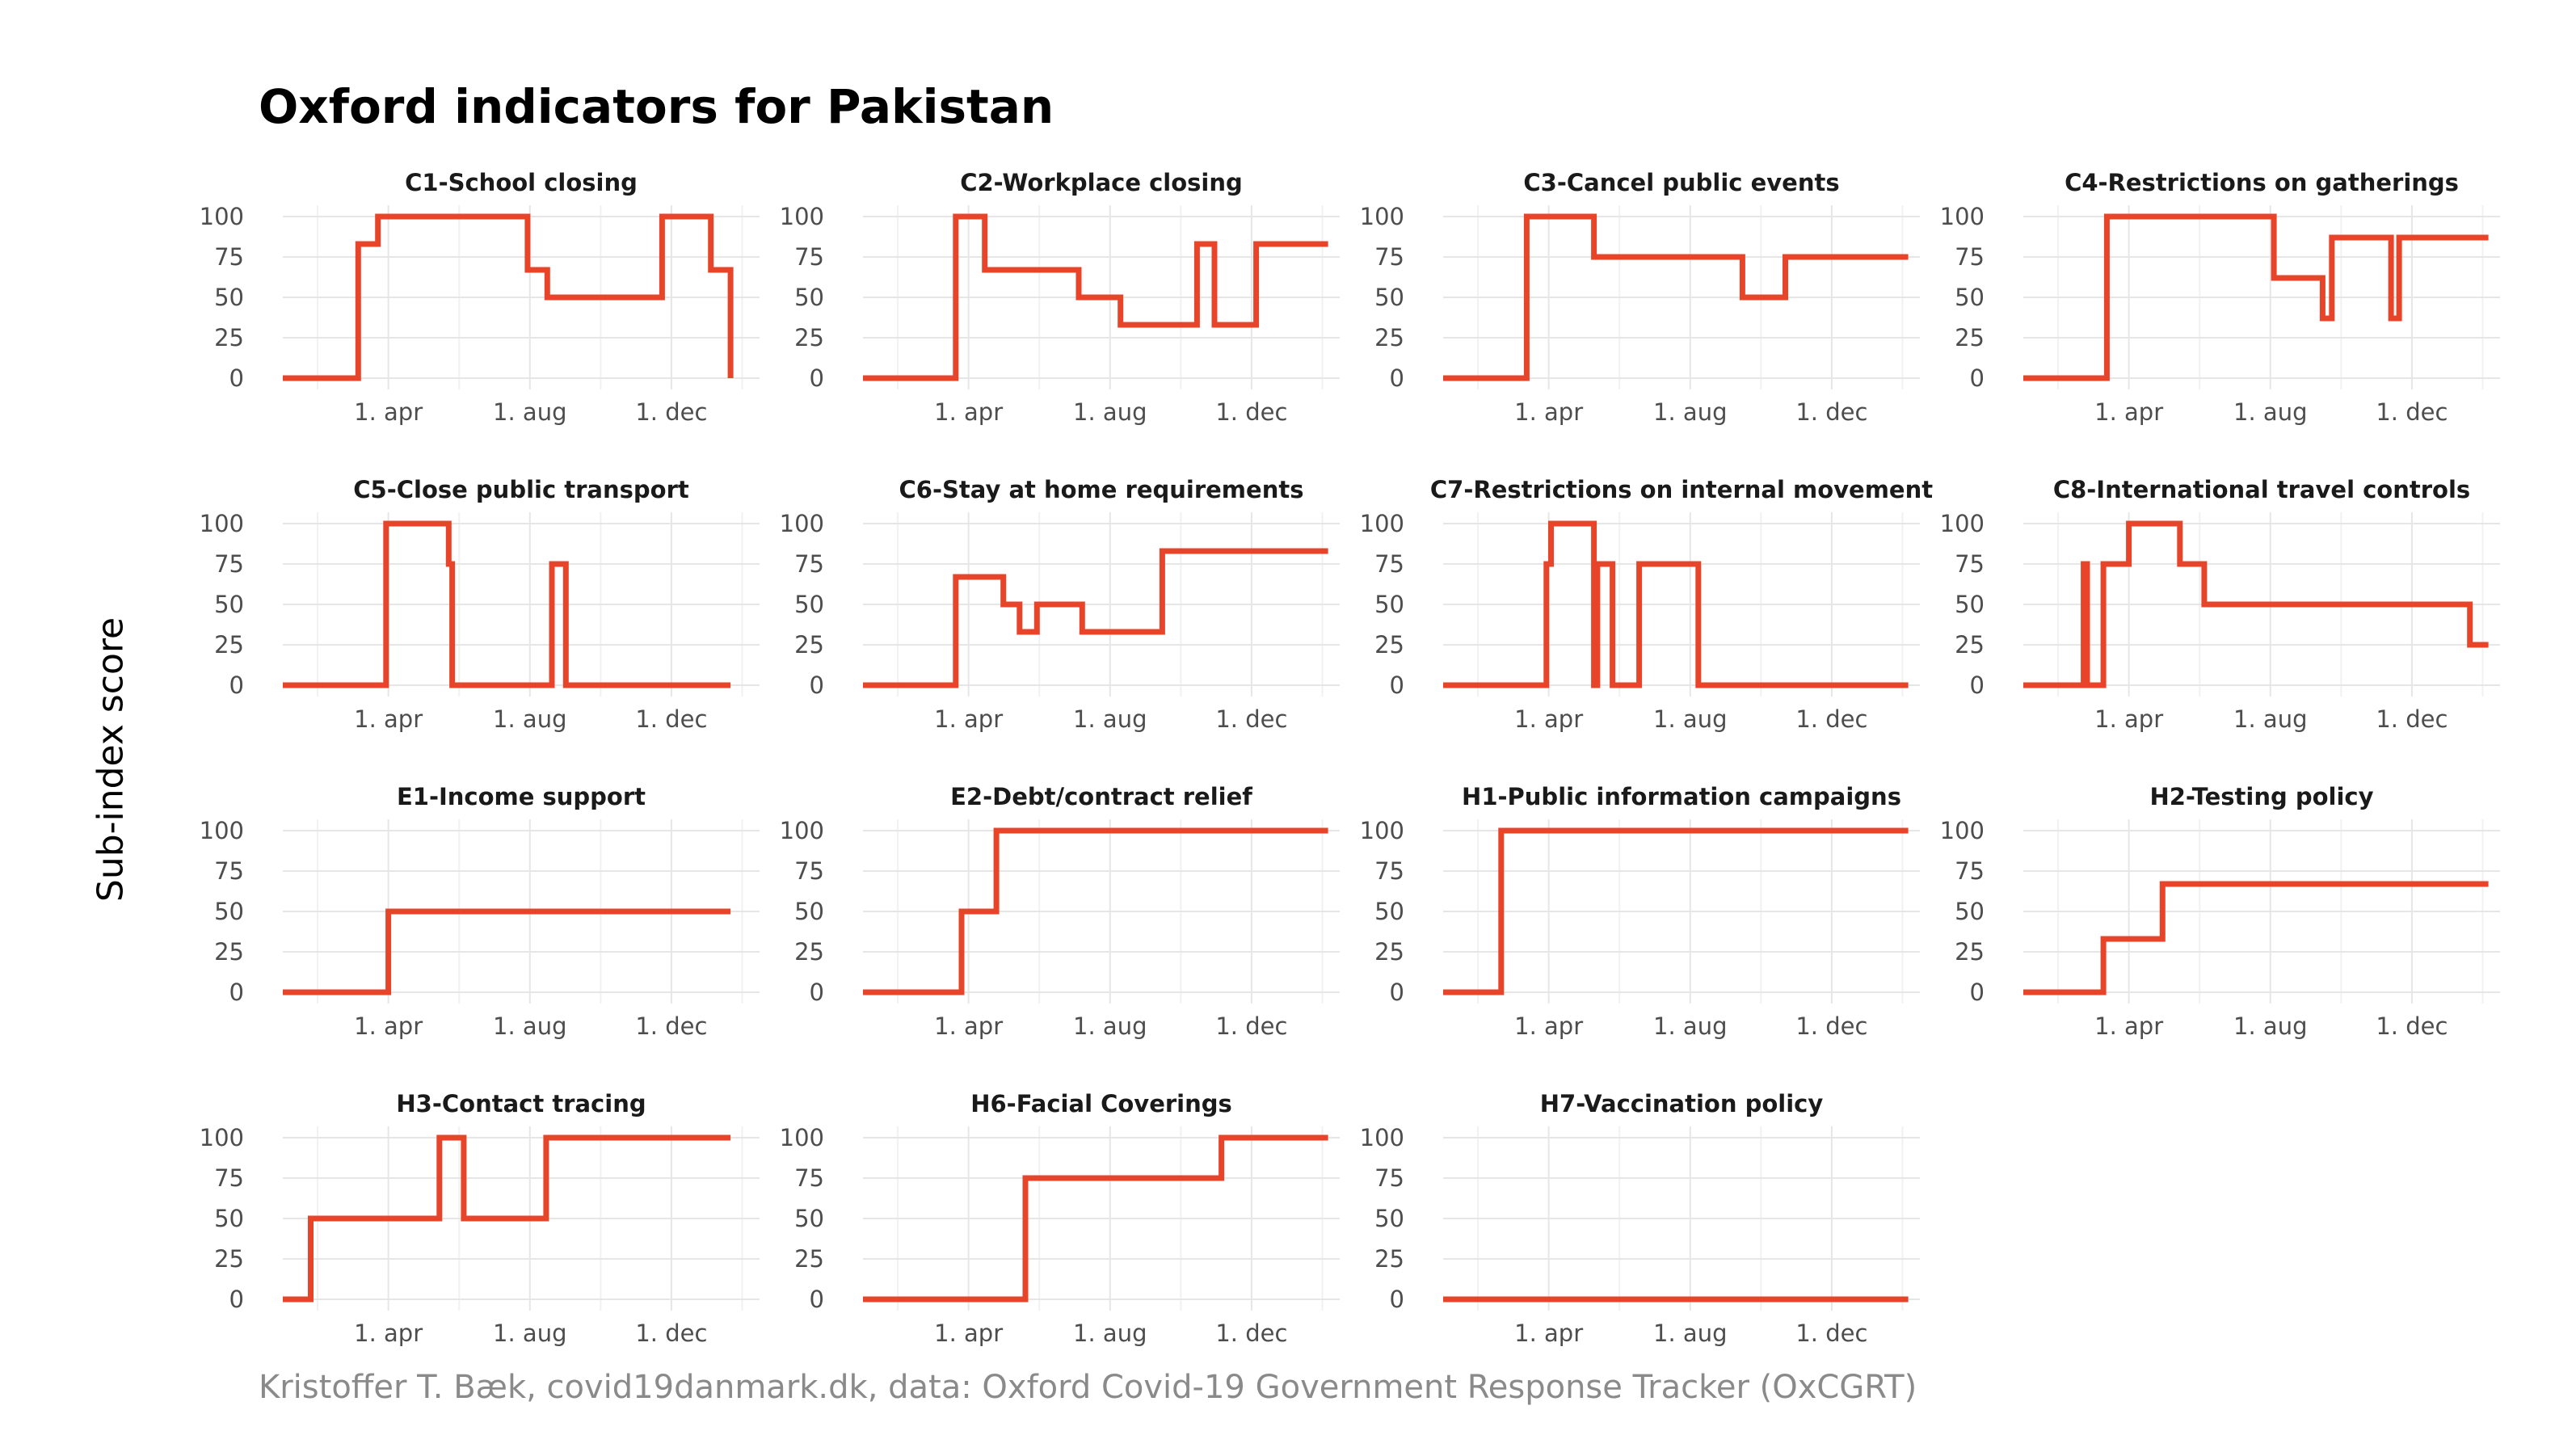 Image resolution: width=2576 pixels, height=1431 pixels. Describe the element at coordinates (521, 1103) in the screenshot. I see `panel-title: H3-Contact tracing` at that location.